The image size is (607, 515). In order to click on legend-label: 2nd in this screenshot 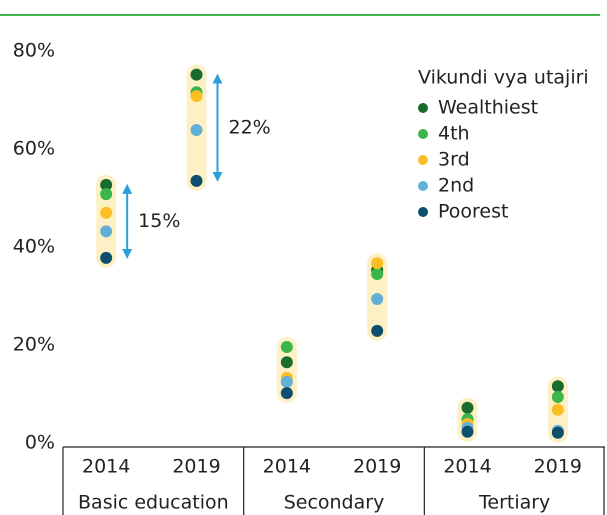, I will do `click(456, 186)`.